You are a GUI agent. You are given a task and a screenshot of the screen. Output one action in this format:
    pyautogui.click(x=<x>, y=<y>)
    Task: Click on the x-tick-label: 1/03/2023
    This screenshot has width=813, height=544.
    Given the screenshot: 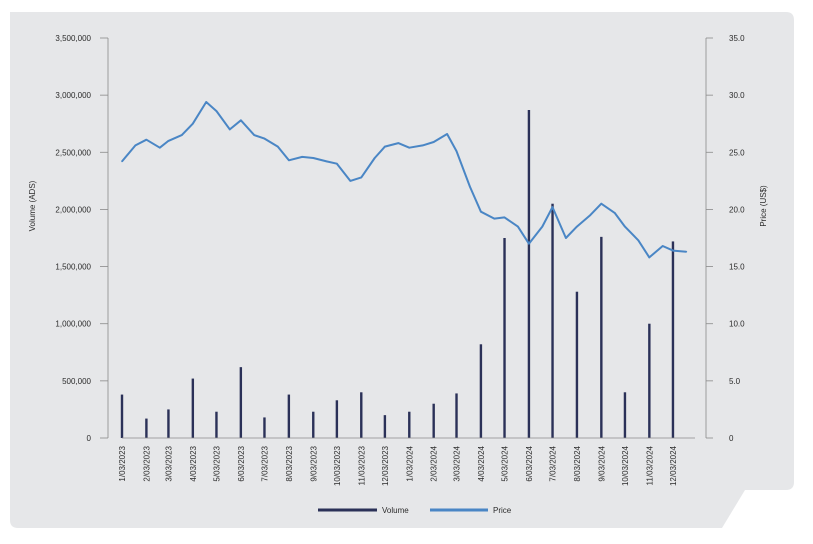 What is the action you would take?
    pyautogui.click(x=122, y=463)
    